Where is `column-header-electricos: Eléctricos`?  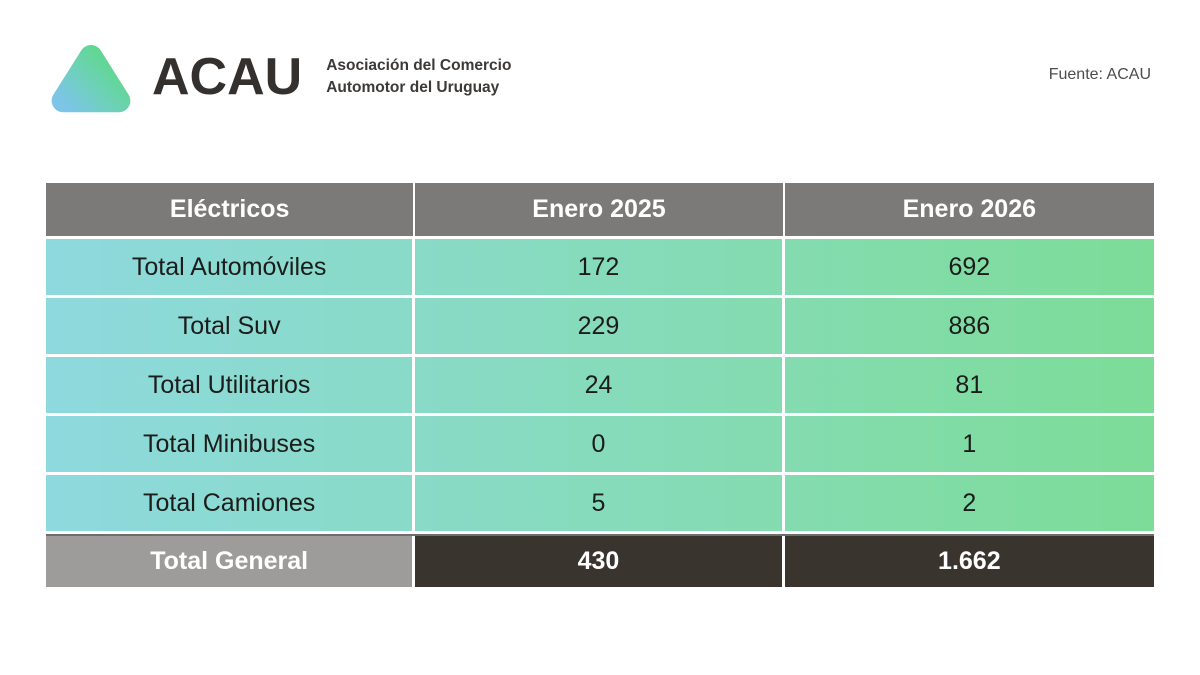
column-header-electricos: Eléctricos is located at coordinates (231, 209).